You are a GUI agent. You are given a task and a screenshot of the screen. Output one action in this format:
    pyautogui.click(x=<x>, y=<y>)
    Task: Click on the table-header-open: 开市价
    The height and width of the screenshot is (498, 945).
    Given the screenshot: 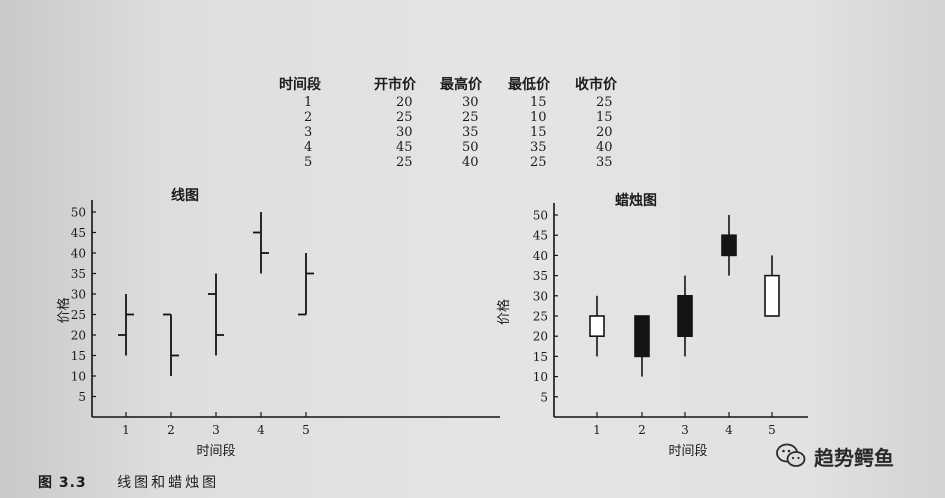 What is the action you would take?
    pyautogui.click(x=395, y=85)
    